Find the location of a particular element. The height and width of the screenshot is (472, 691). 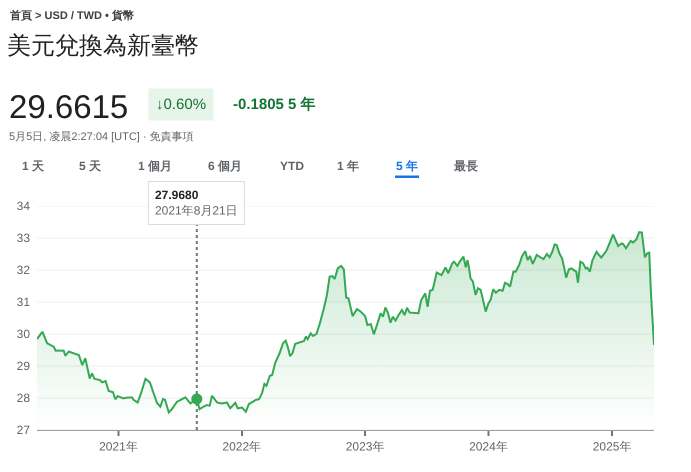

y-tick-label: 33 is located at coordinates (23, 238).